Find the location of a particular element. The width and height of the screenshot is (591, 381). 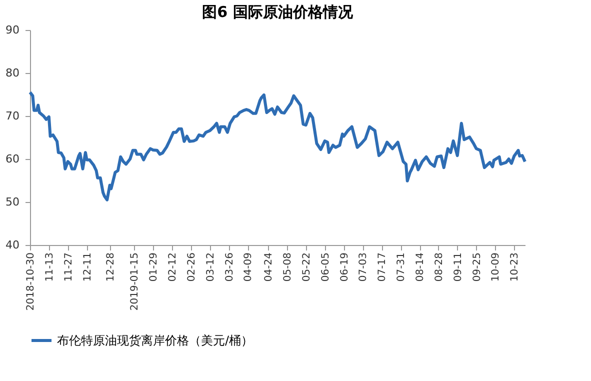

x-tick-label: 2018-10-30 is located at coordinates (31, 281).